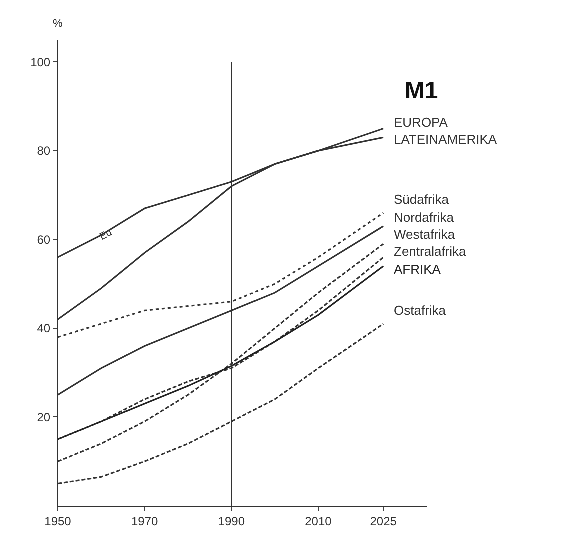  What do you see at coordinates (422, 199) in the screenshot?
I see `series-label: Südafrika` at bounding box center [422, 199].